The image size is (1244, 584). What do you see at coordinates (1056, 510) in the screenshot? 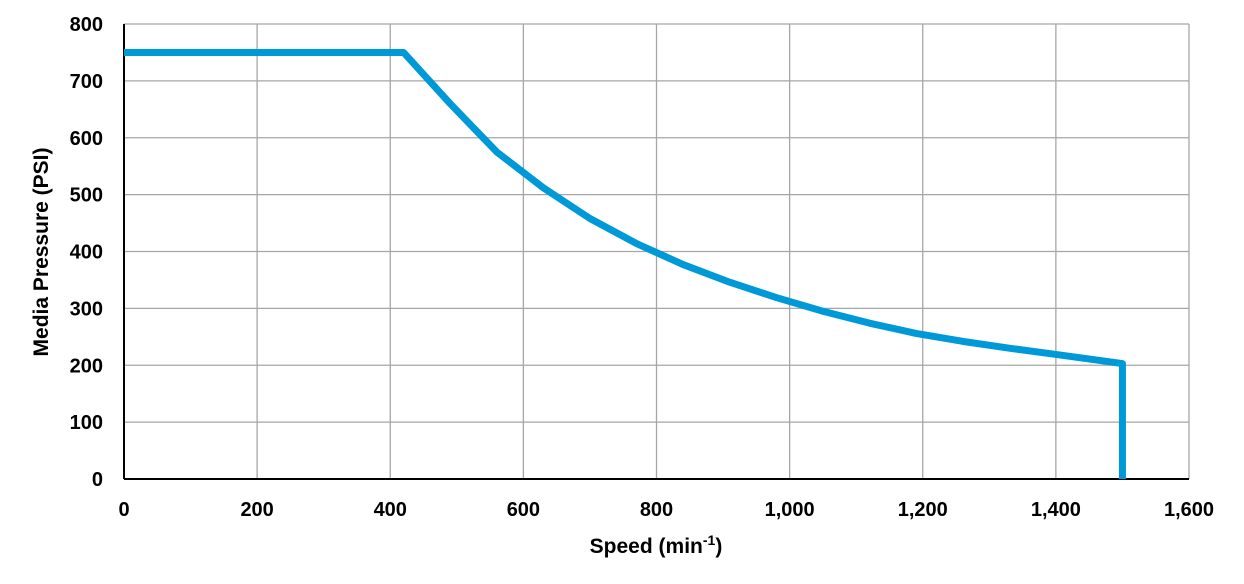
I see `x-tick-label: 1,400` at bounding box center [1056, 510].